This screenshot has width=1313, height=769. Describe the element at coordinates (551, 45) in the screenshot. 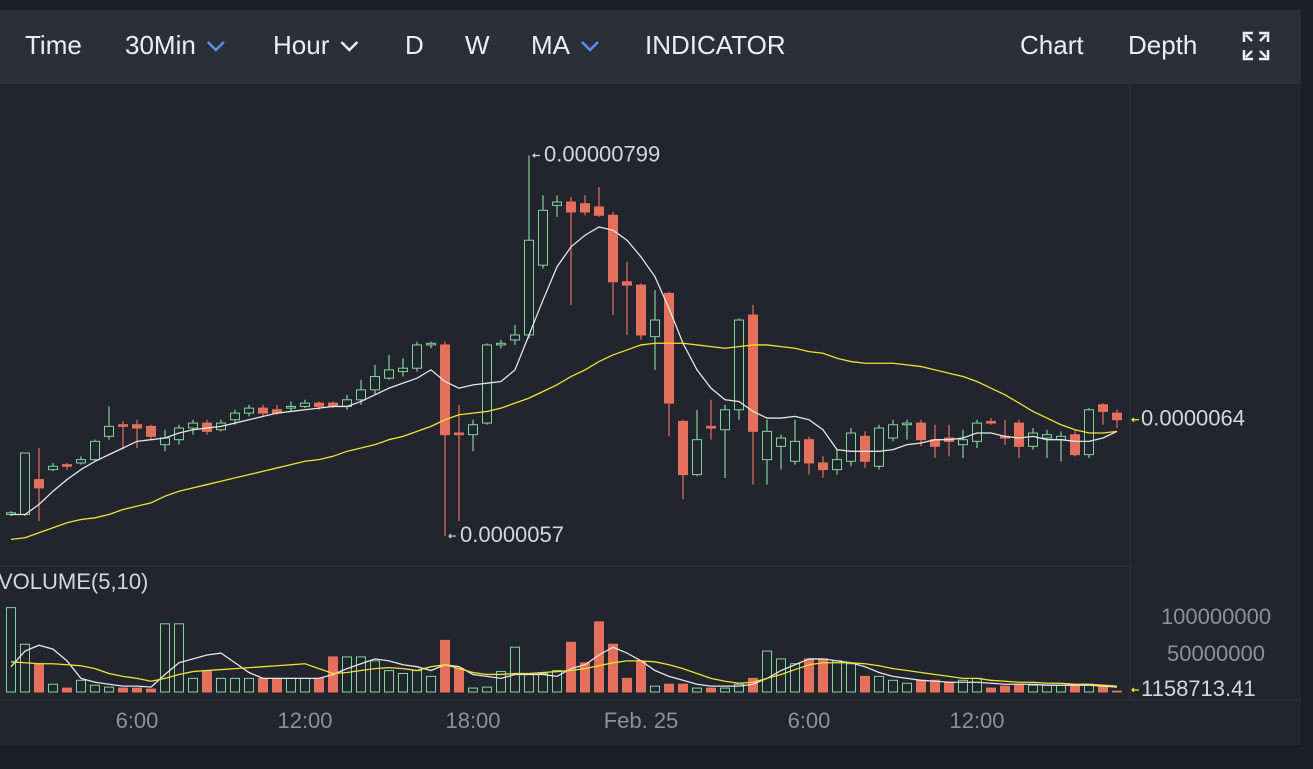

I see `toolbar-item: MA` at that location.